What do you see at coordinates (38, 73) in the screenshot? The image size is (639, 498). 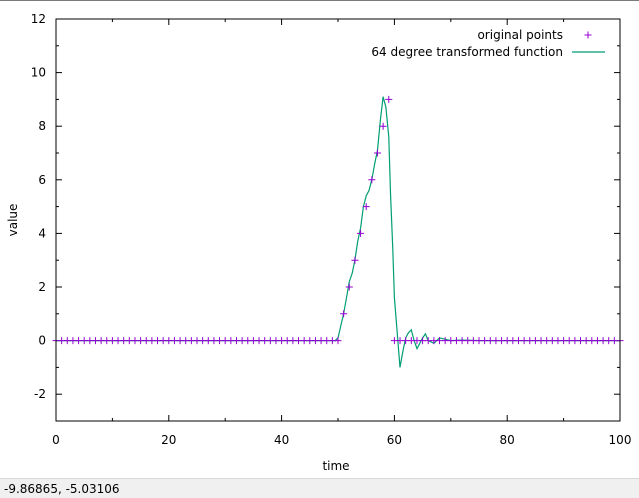 I see `y-tick-label: 10` at bounding box center [38, 73].